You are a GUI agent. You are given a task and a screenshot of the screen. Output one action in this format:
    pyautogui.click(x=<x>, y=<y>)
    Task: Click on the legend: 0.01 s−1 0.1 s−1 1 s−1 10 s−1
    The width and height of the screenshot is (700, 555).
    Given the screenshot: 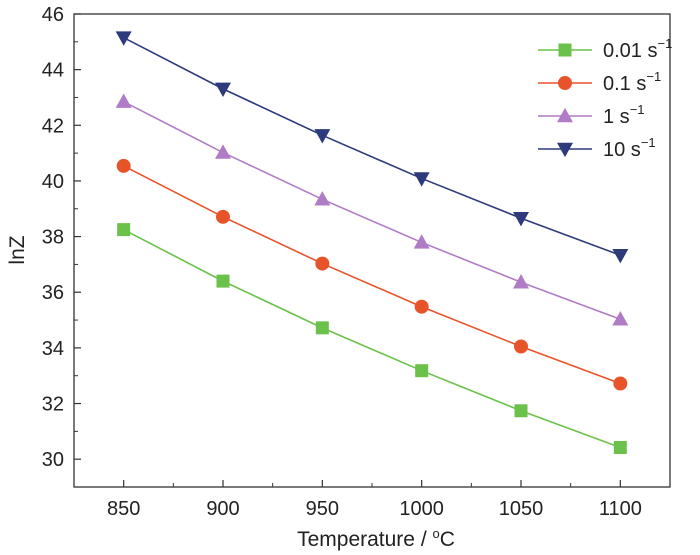 What is the action you would take?
    pyautogui.click(x=605, y=98)
    